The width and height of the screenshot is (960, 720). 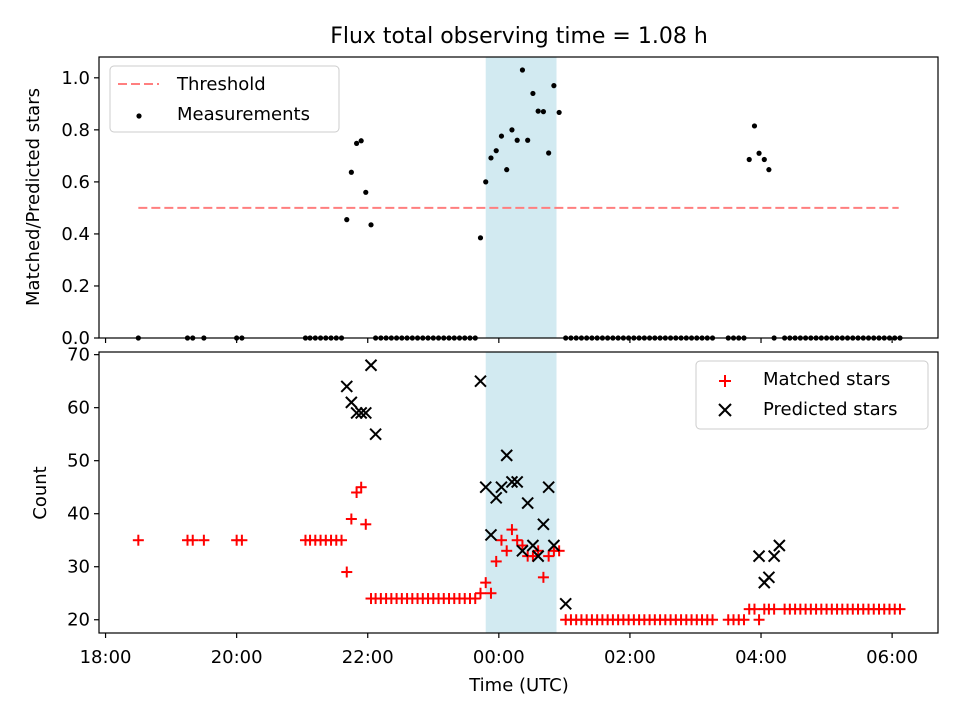 I want to click on y-tick-label: 20, so click(x=78, y=620).